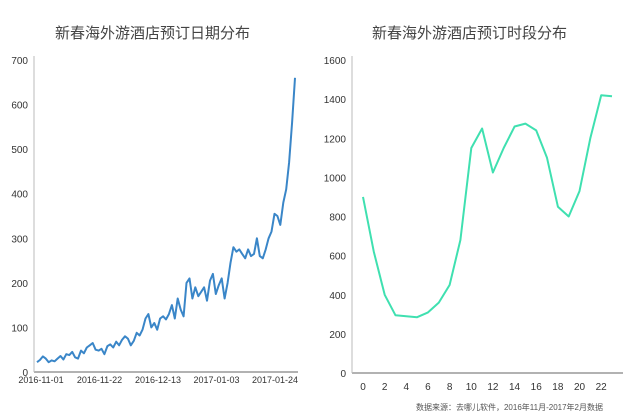 Image resolution: width=631 pixels, height=417 pixels. What do you see at coordinates (337, 218) in the screenshot?
I see `right-y-tick-label: 800` at bounding box center [337, 218].